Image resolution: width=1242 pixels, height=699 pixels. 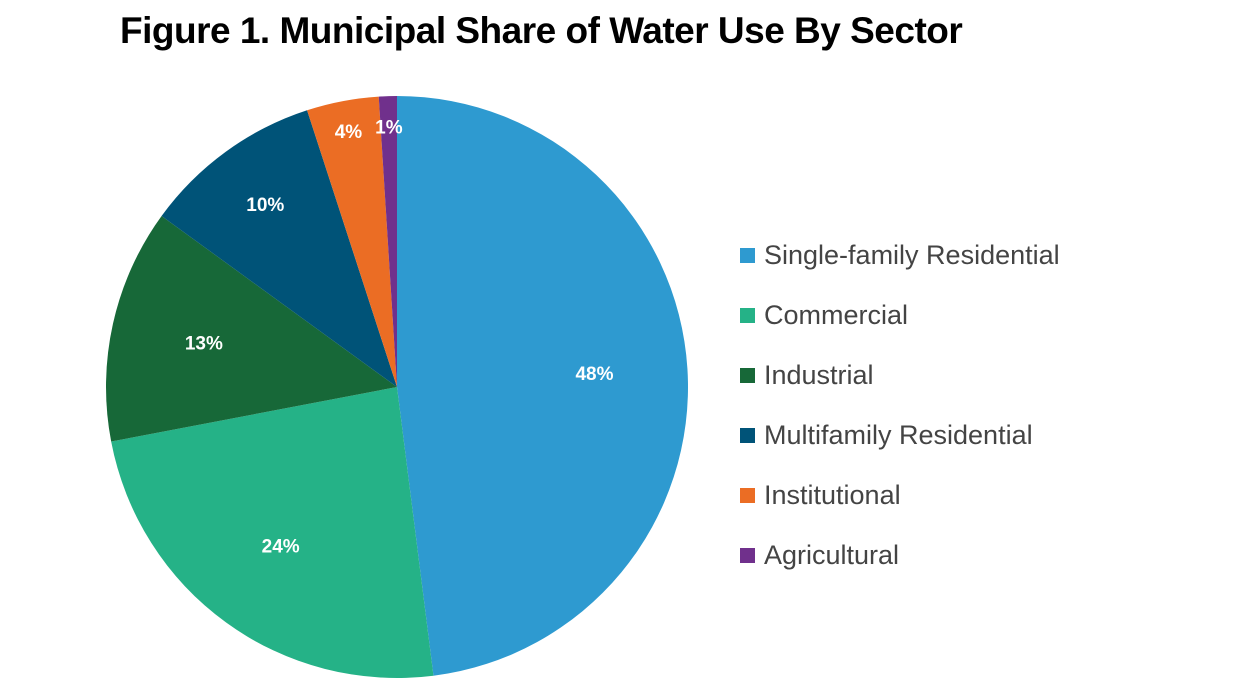 What do you see at coordinates (349, 132) in the screenshot?
I see `data-label-institutional: 4%` at bounding box center [349, 132].